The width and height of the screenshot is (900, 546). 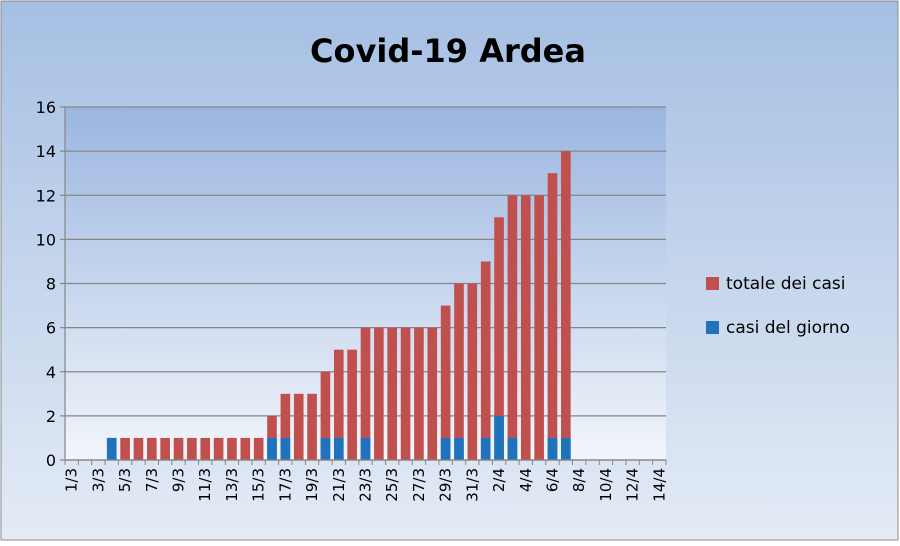 I want to click on x-tick-label: 23/3, so click(x=366, y=485).